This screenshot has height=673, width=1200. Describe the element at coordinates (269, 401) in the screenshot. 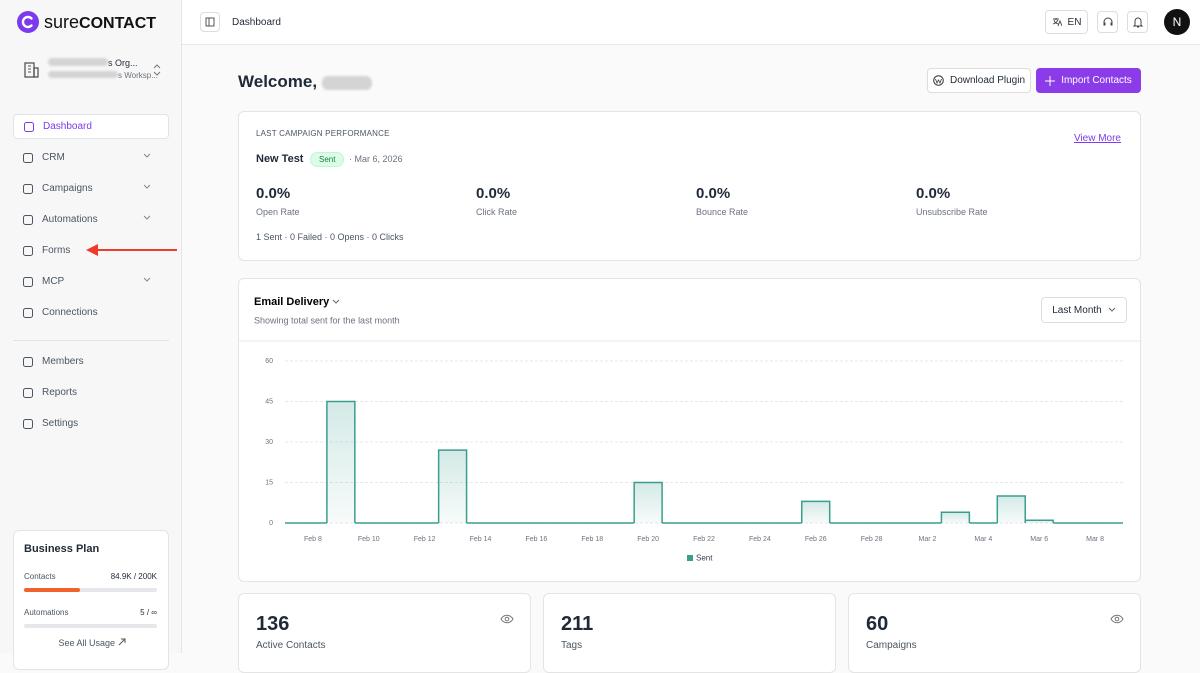

I see `y-tick-label: 45` at that location.